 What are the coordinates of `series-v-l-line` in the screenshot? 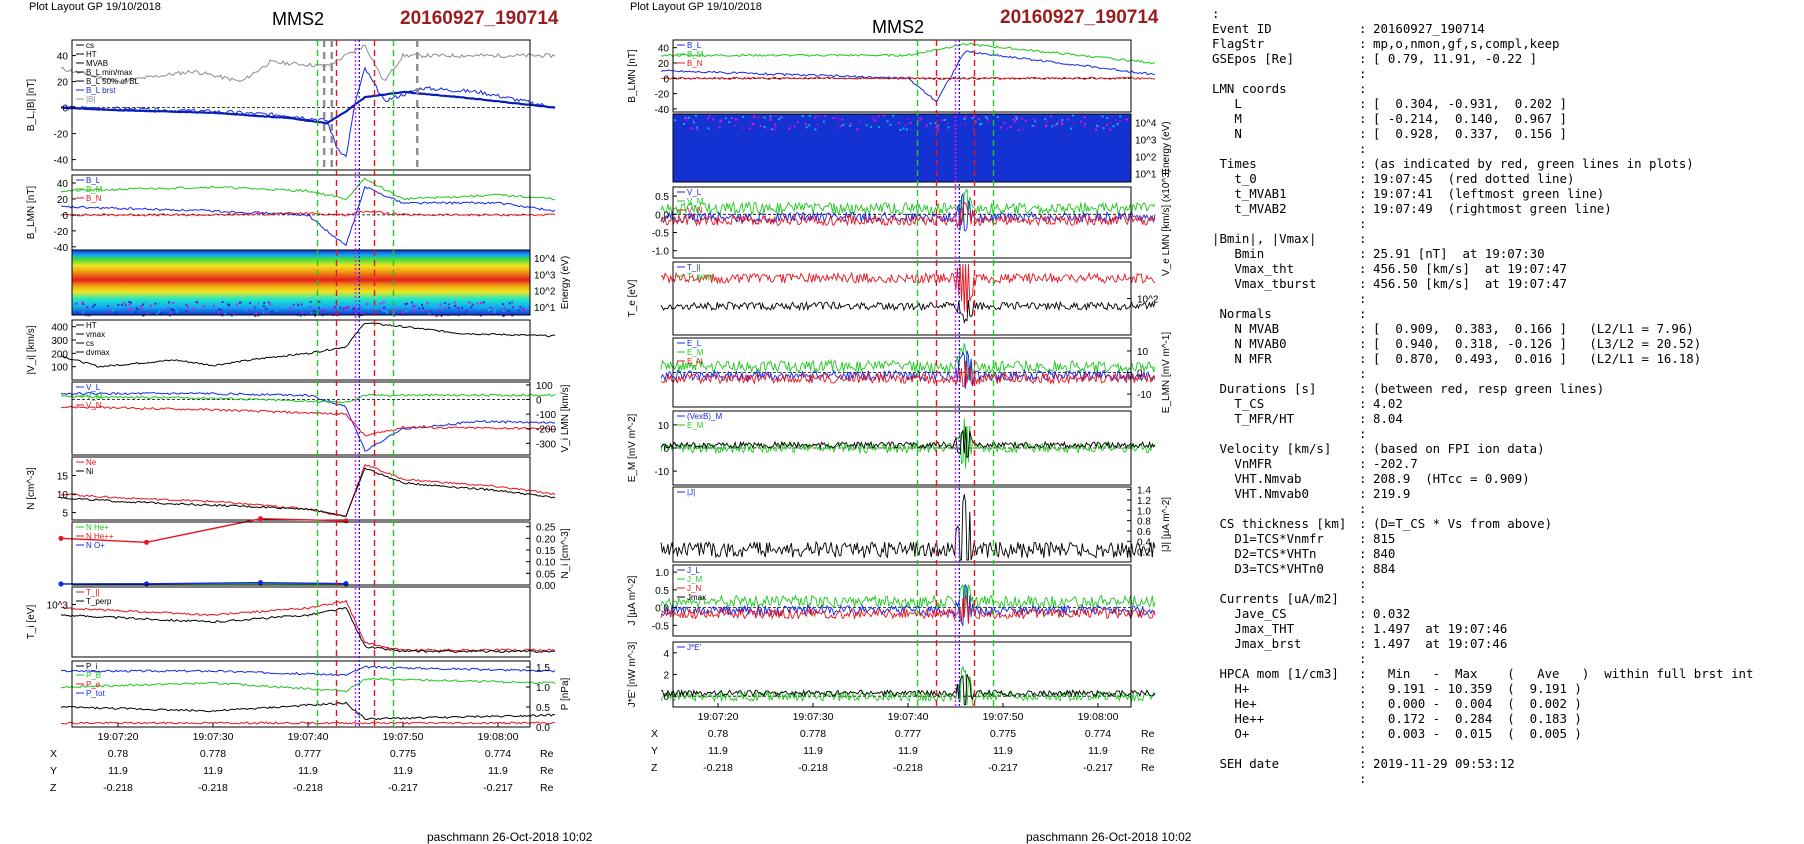 It's located at (308, 422).